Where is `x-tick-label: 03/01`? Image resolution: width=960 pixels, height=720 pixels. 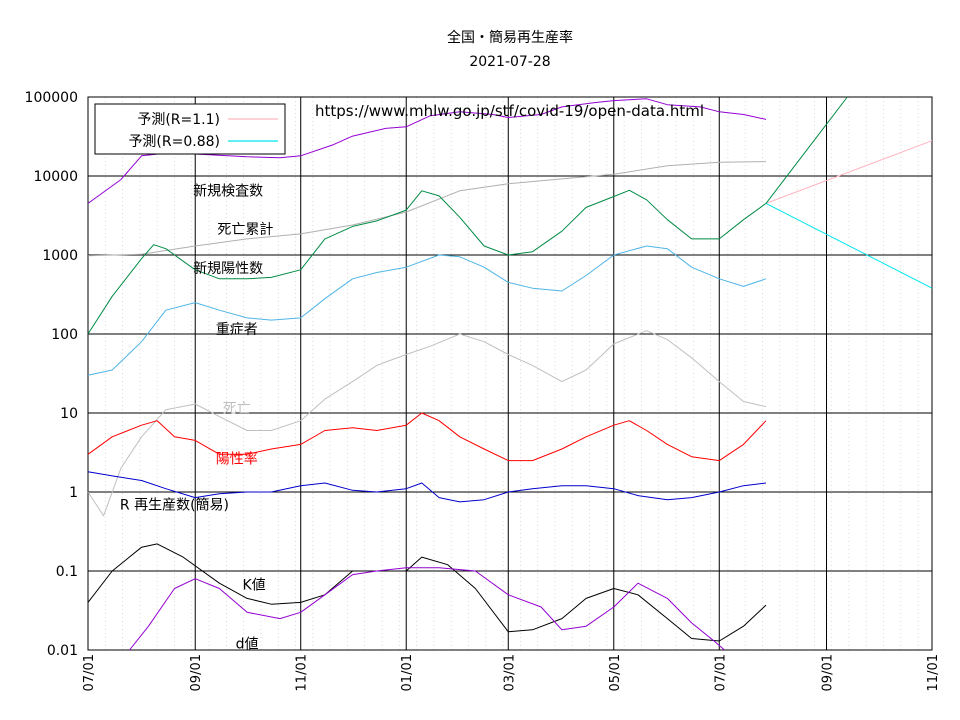
x-tick-label: 03/01 is located at coordinates (509, 672).